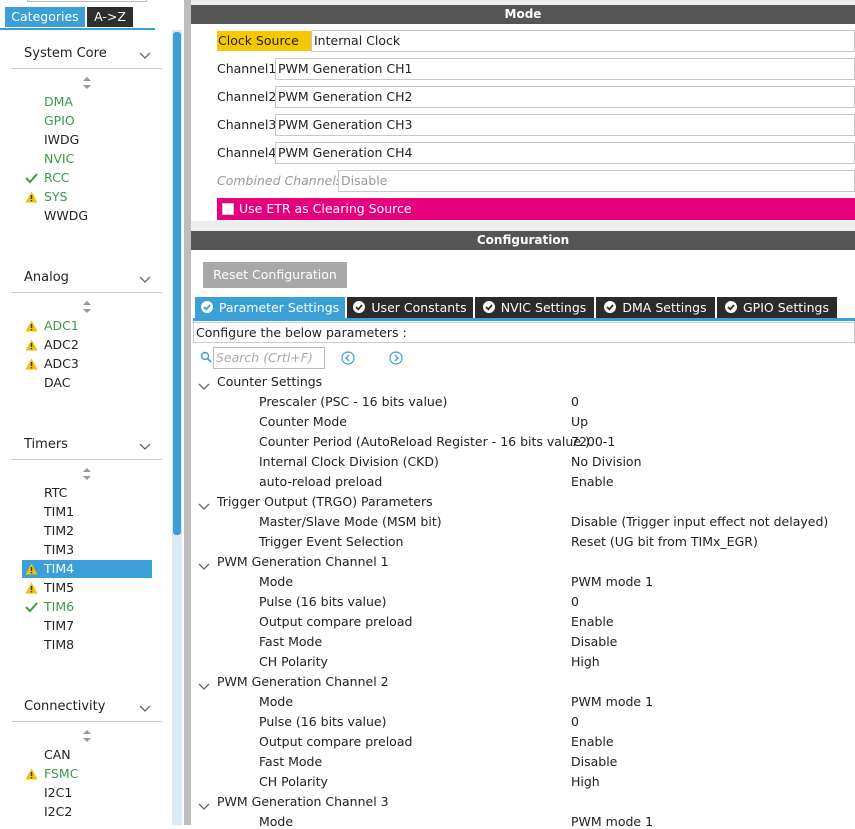 The image size is (855, 829). I want to click on item-label: I2C2, so click(58, 811).